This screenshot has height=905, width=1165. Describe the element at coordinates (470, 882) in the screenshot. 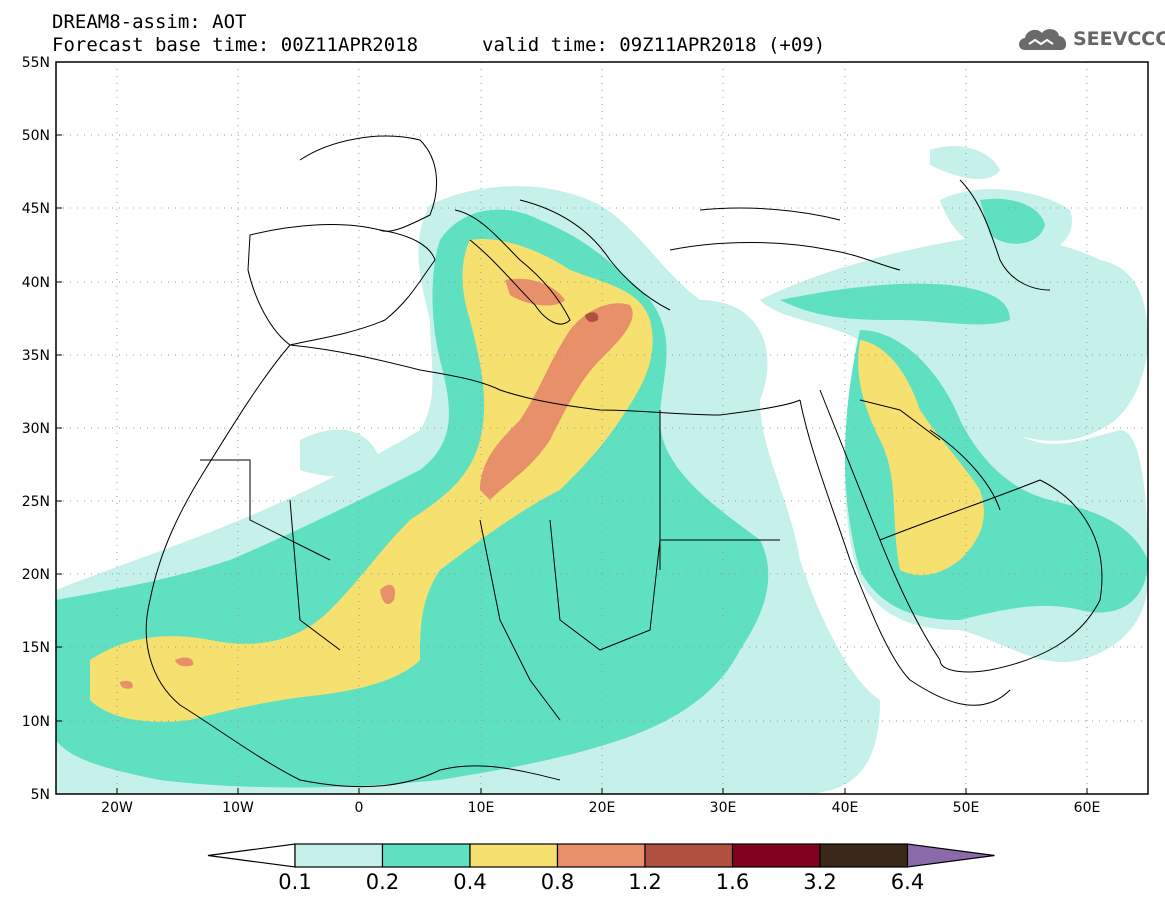

I see `colorbar-label: 0.4` at that location.